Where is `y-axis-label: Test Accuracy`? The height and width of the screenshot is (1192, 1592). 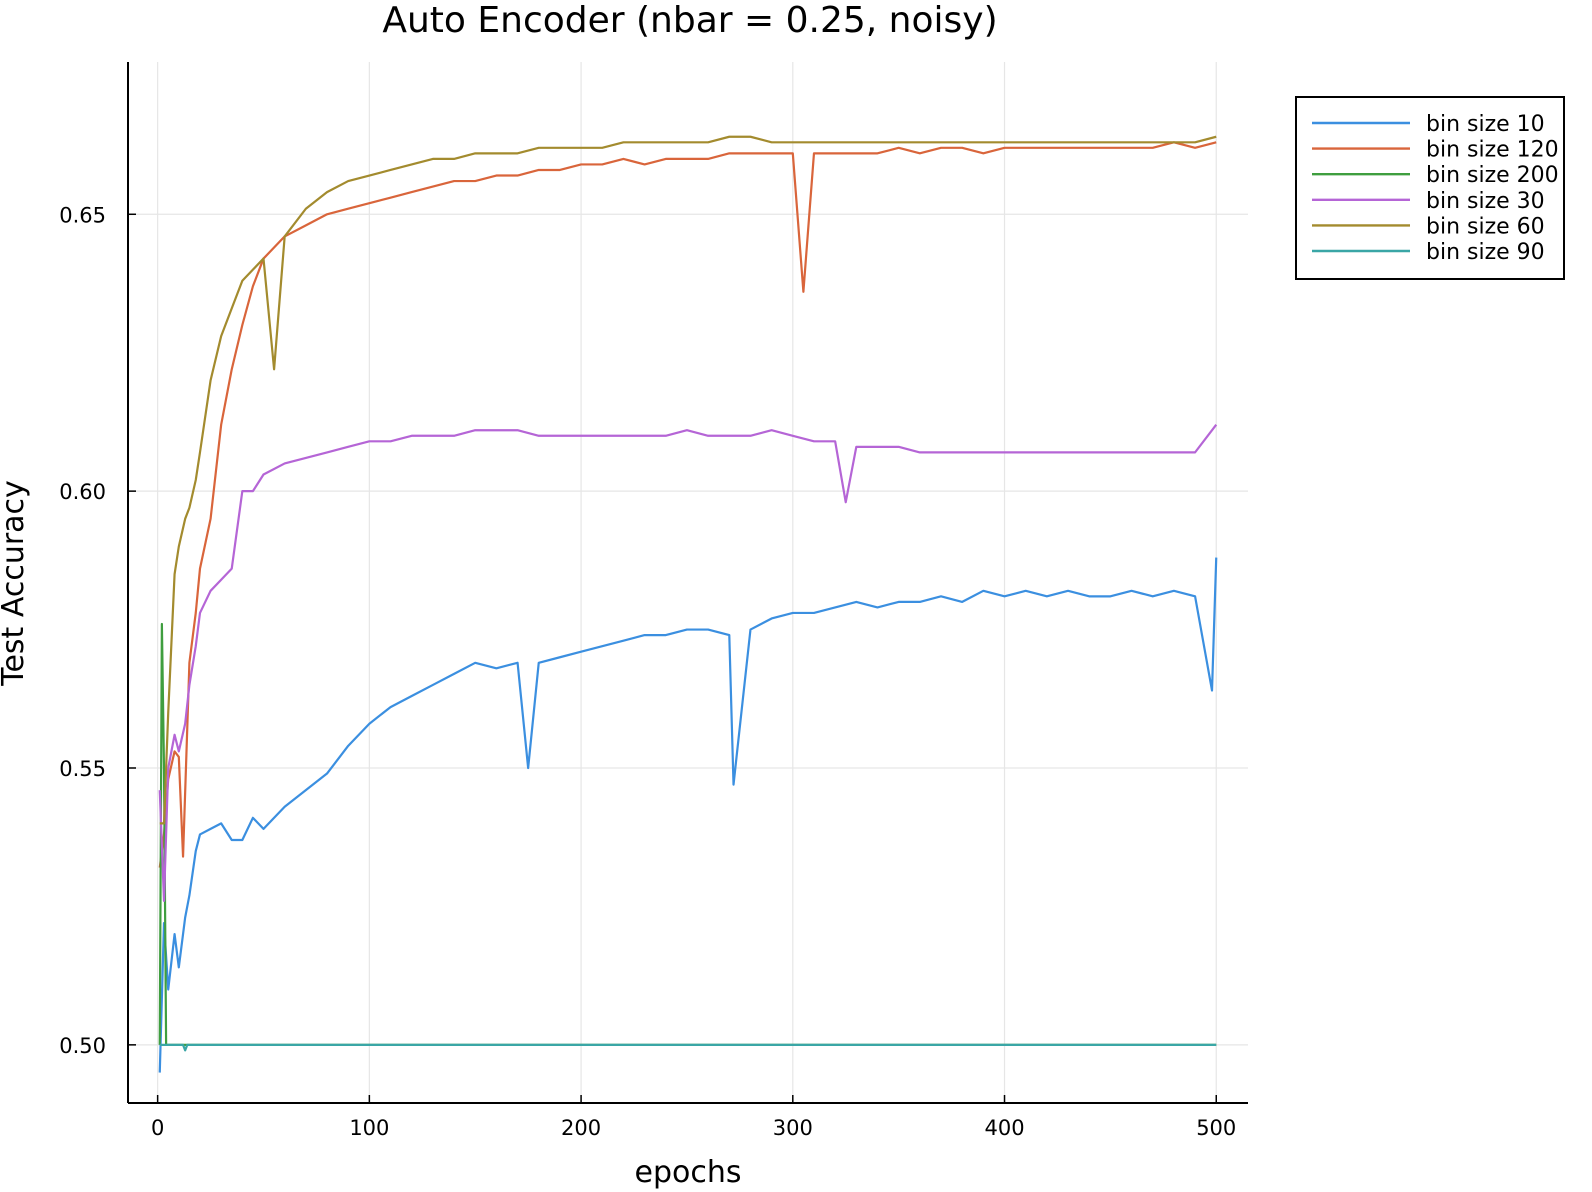 y-axis-label: Test Accuracy is located at coordinates (15, 583).